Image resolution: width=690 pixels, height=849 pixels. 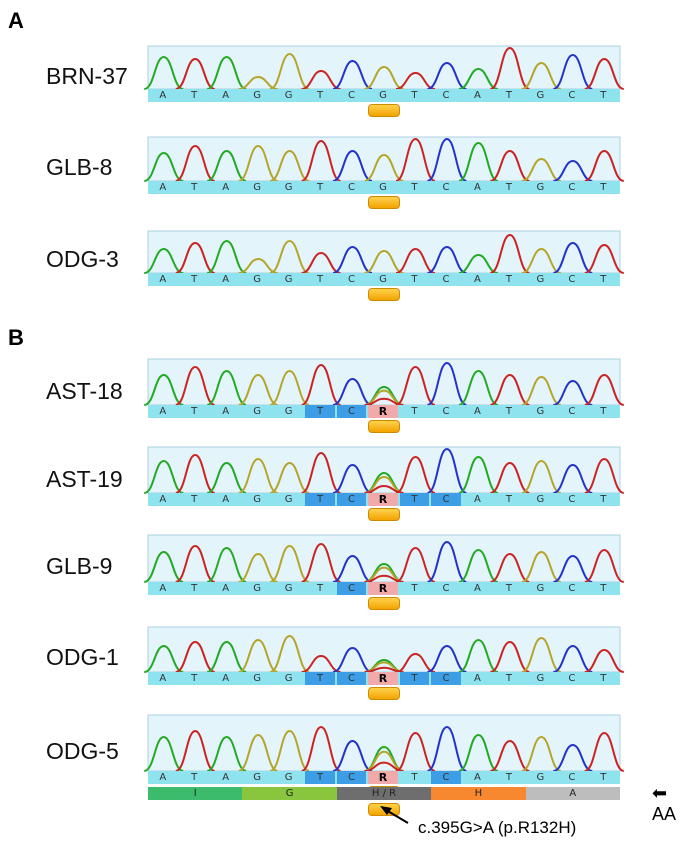 I want to click on amino-acid-segment: H, so click(x=478, y=793).